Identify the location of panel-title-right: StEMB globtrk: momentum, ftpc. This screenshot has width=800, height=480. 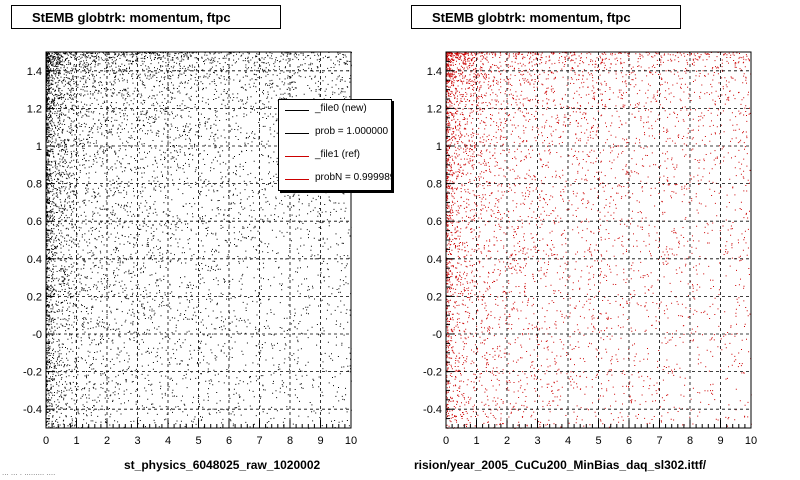
(546, 17).